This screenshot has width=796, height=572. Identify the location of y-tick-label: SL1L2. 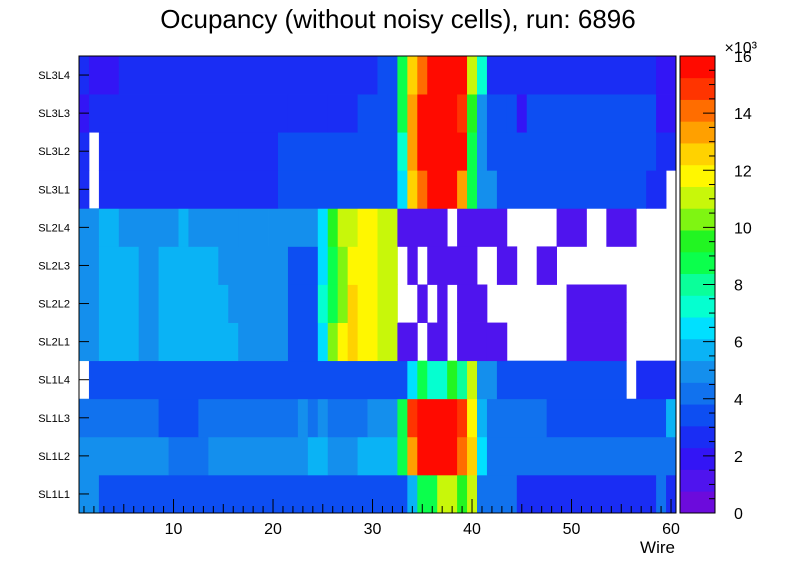
(54, 457).